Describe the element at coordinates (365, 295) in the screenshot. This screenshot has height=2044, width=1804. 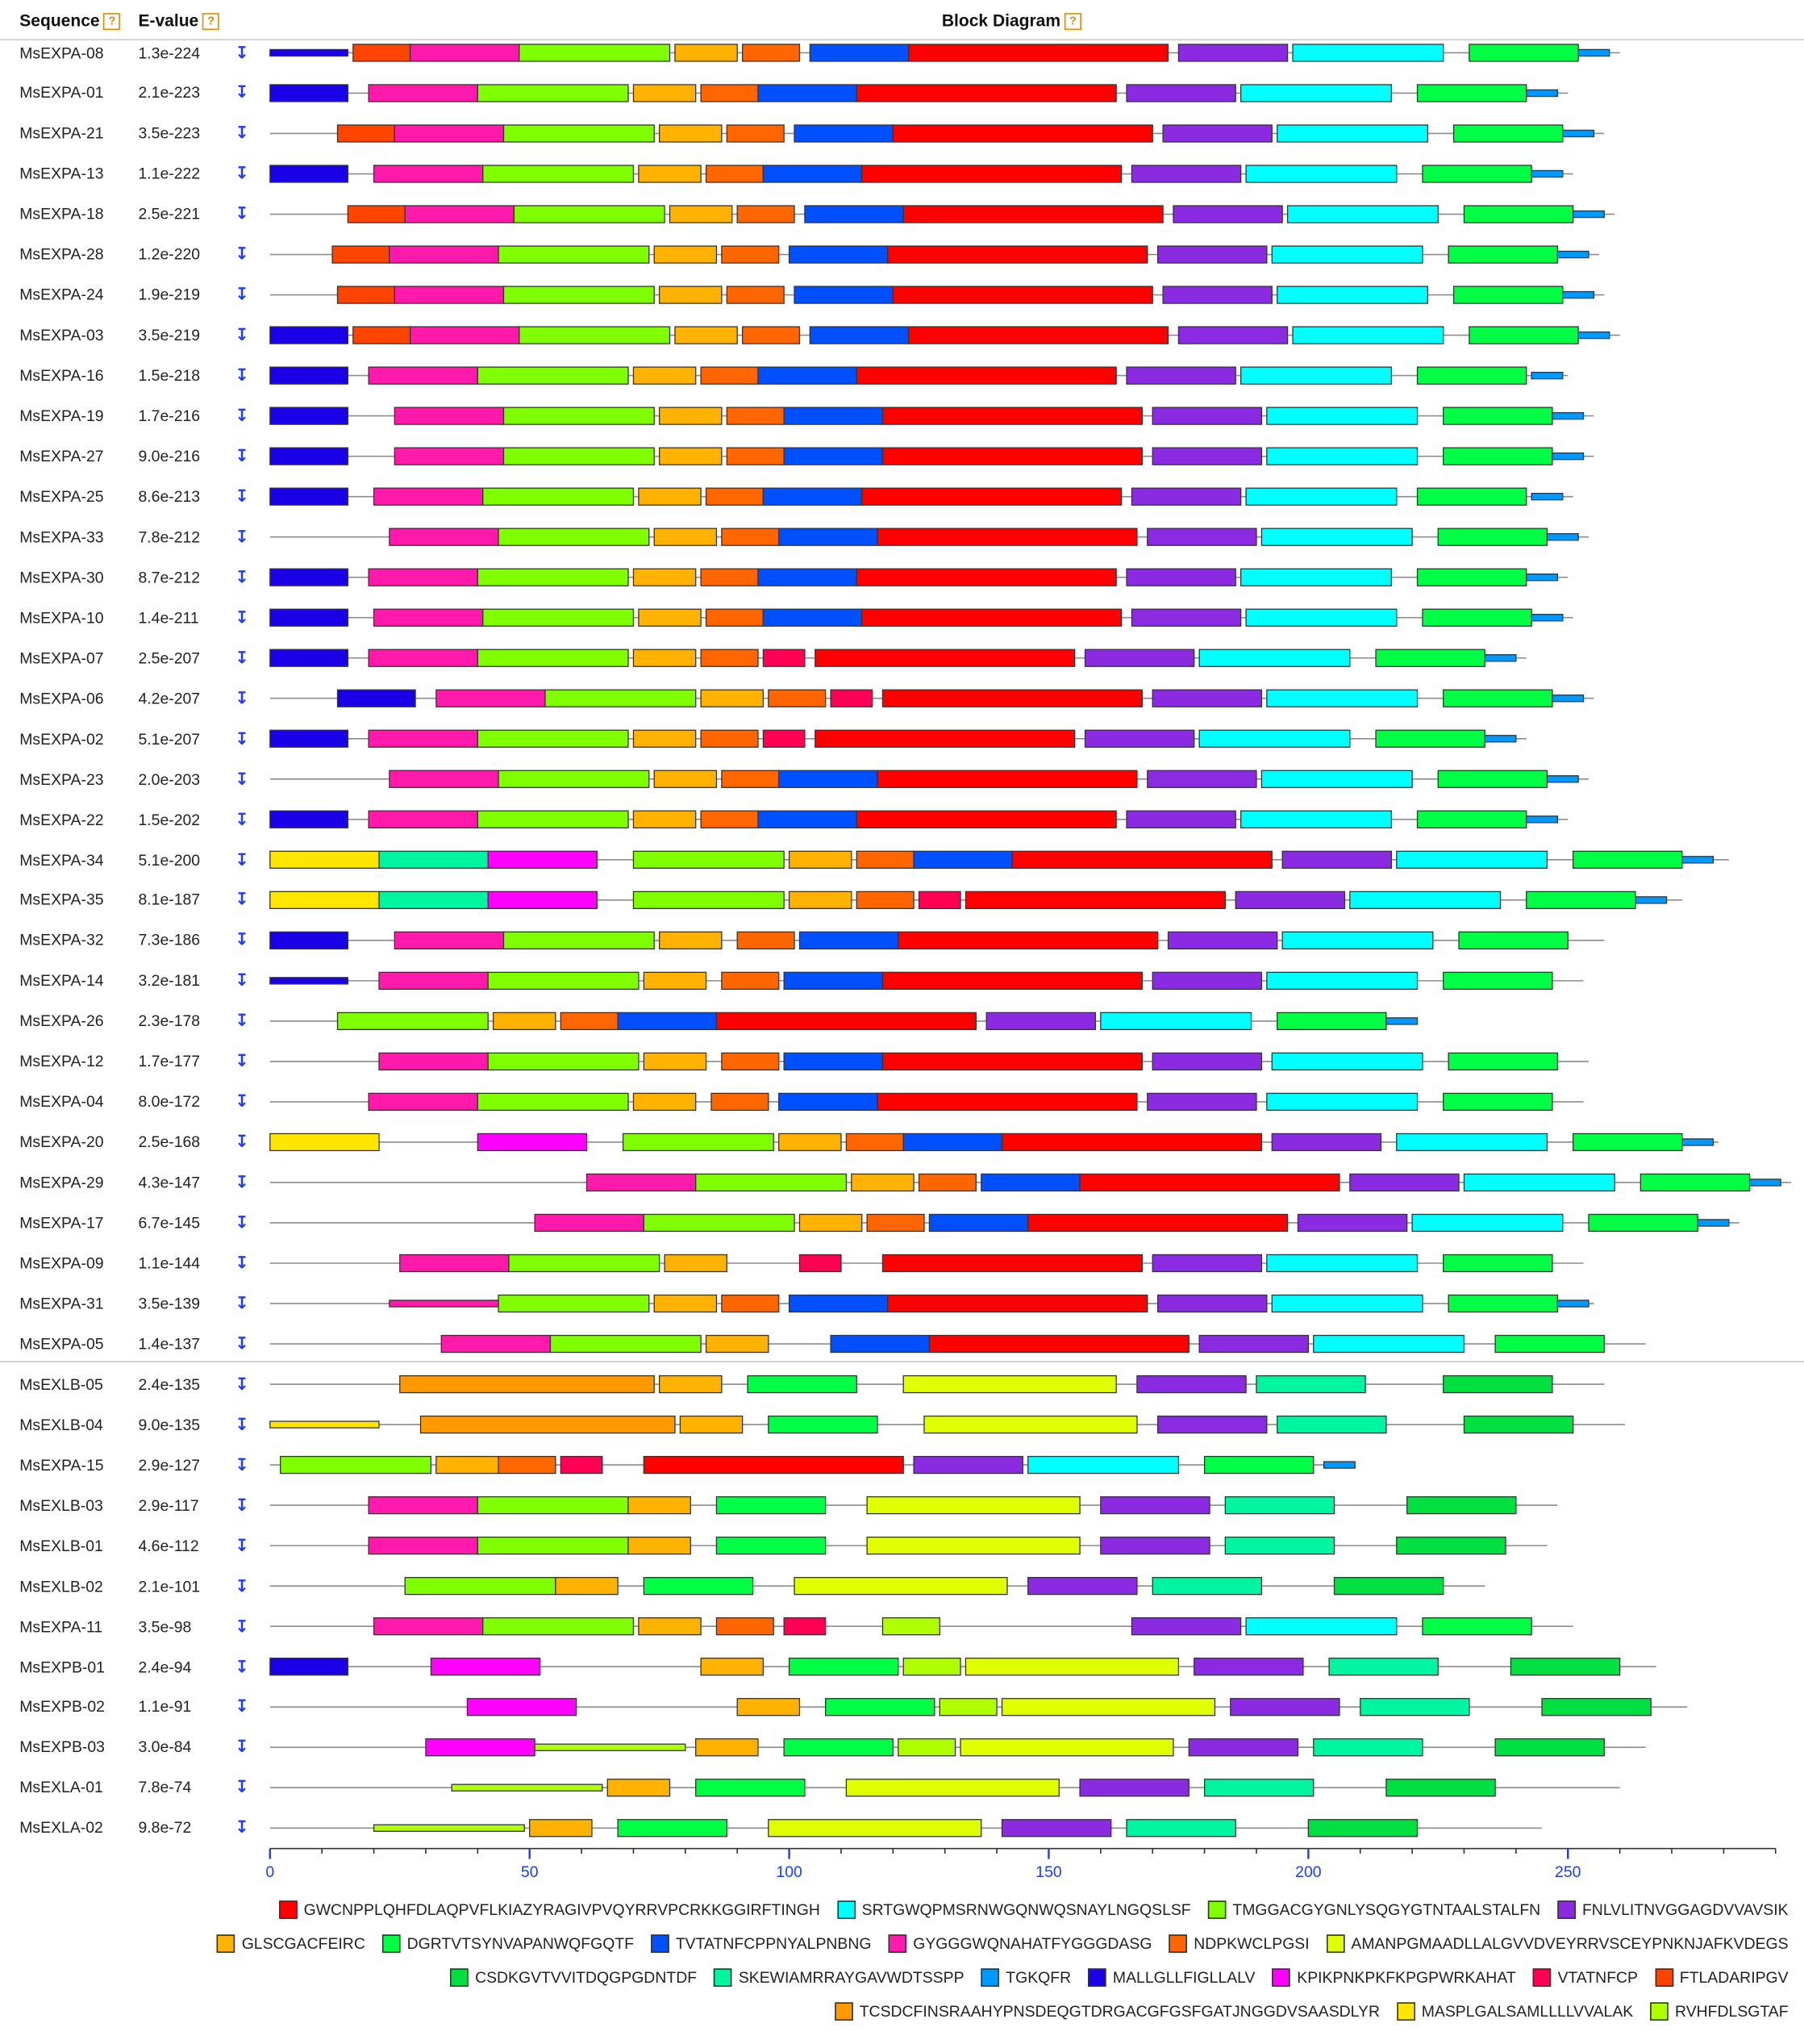
I see `motif-block-m17` at that location.